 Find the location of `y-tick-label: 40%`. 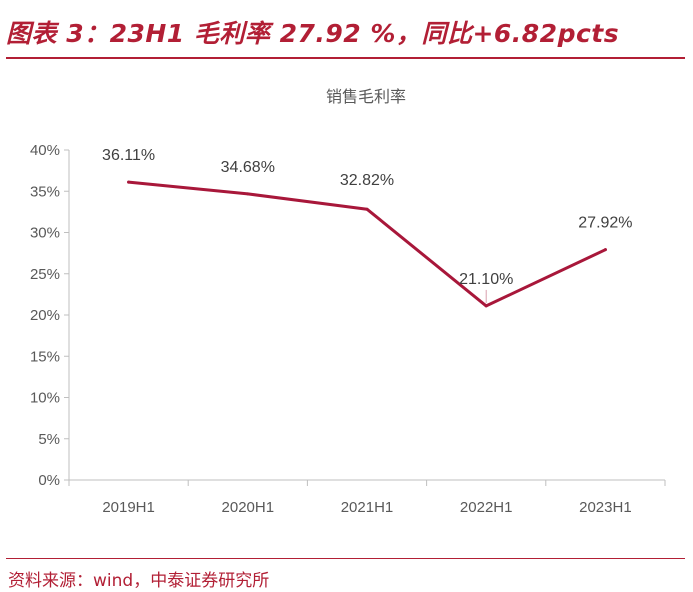

y-tick-label: 40% is located at coordinates (45, 150).